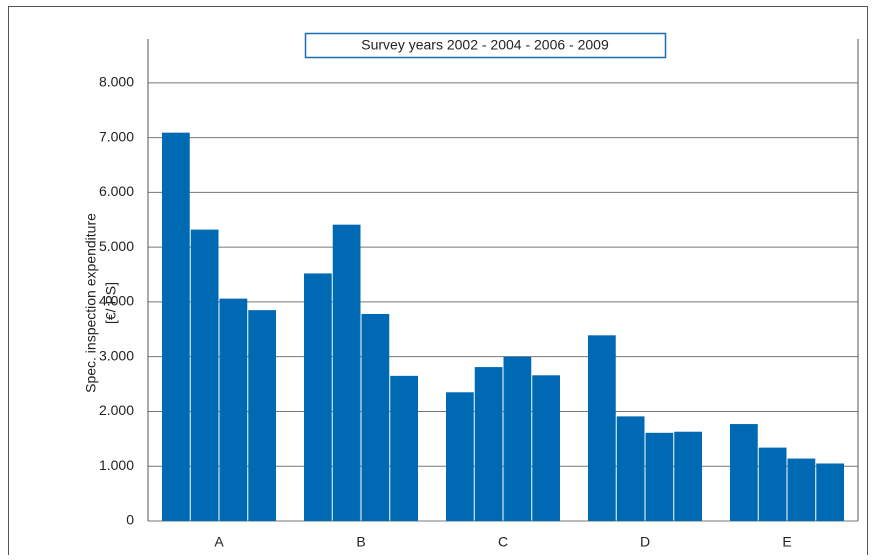 This screenshot has width=875, height=560. I want to click on y-tick-label: 8.000, so click(116, 82).